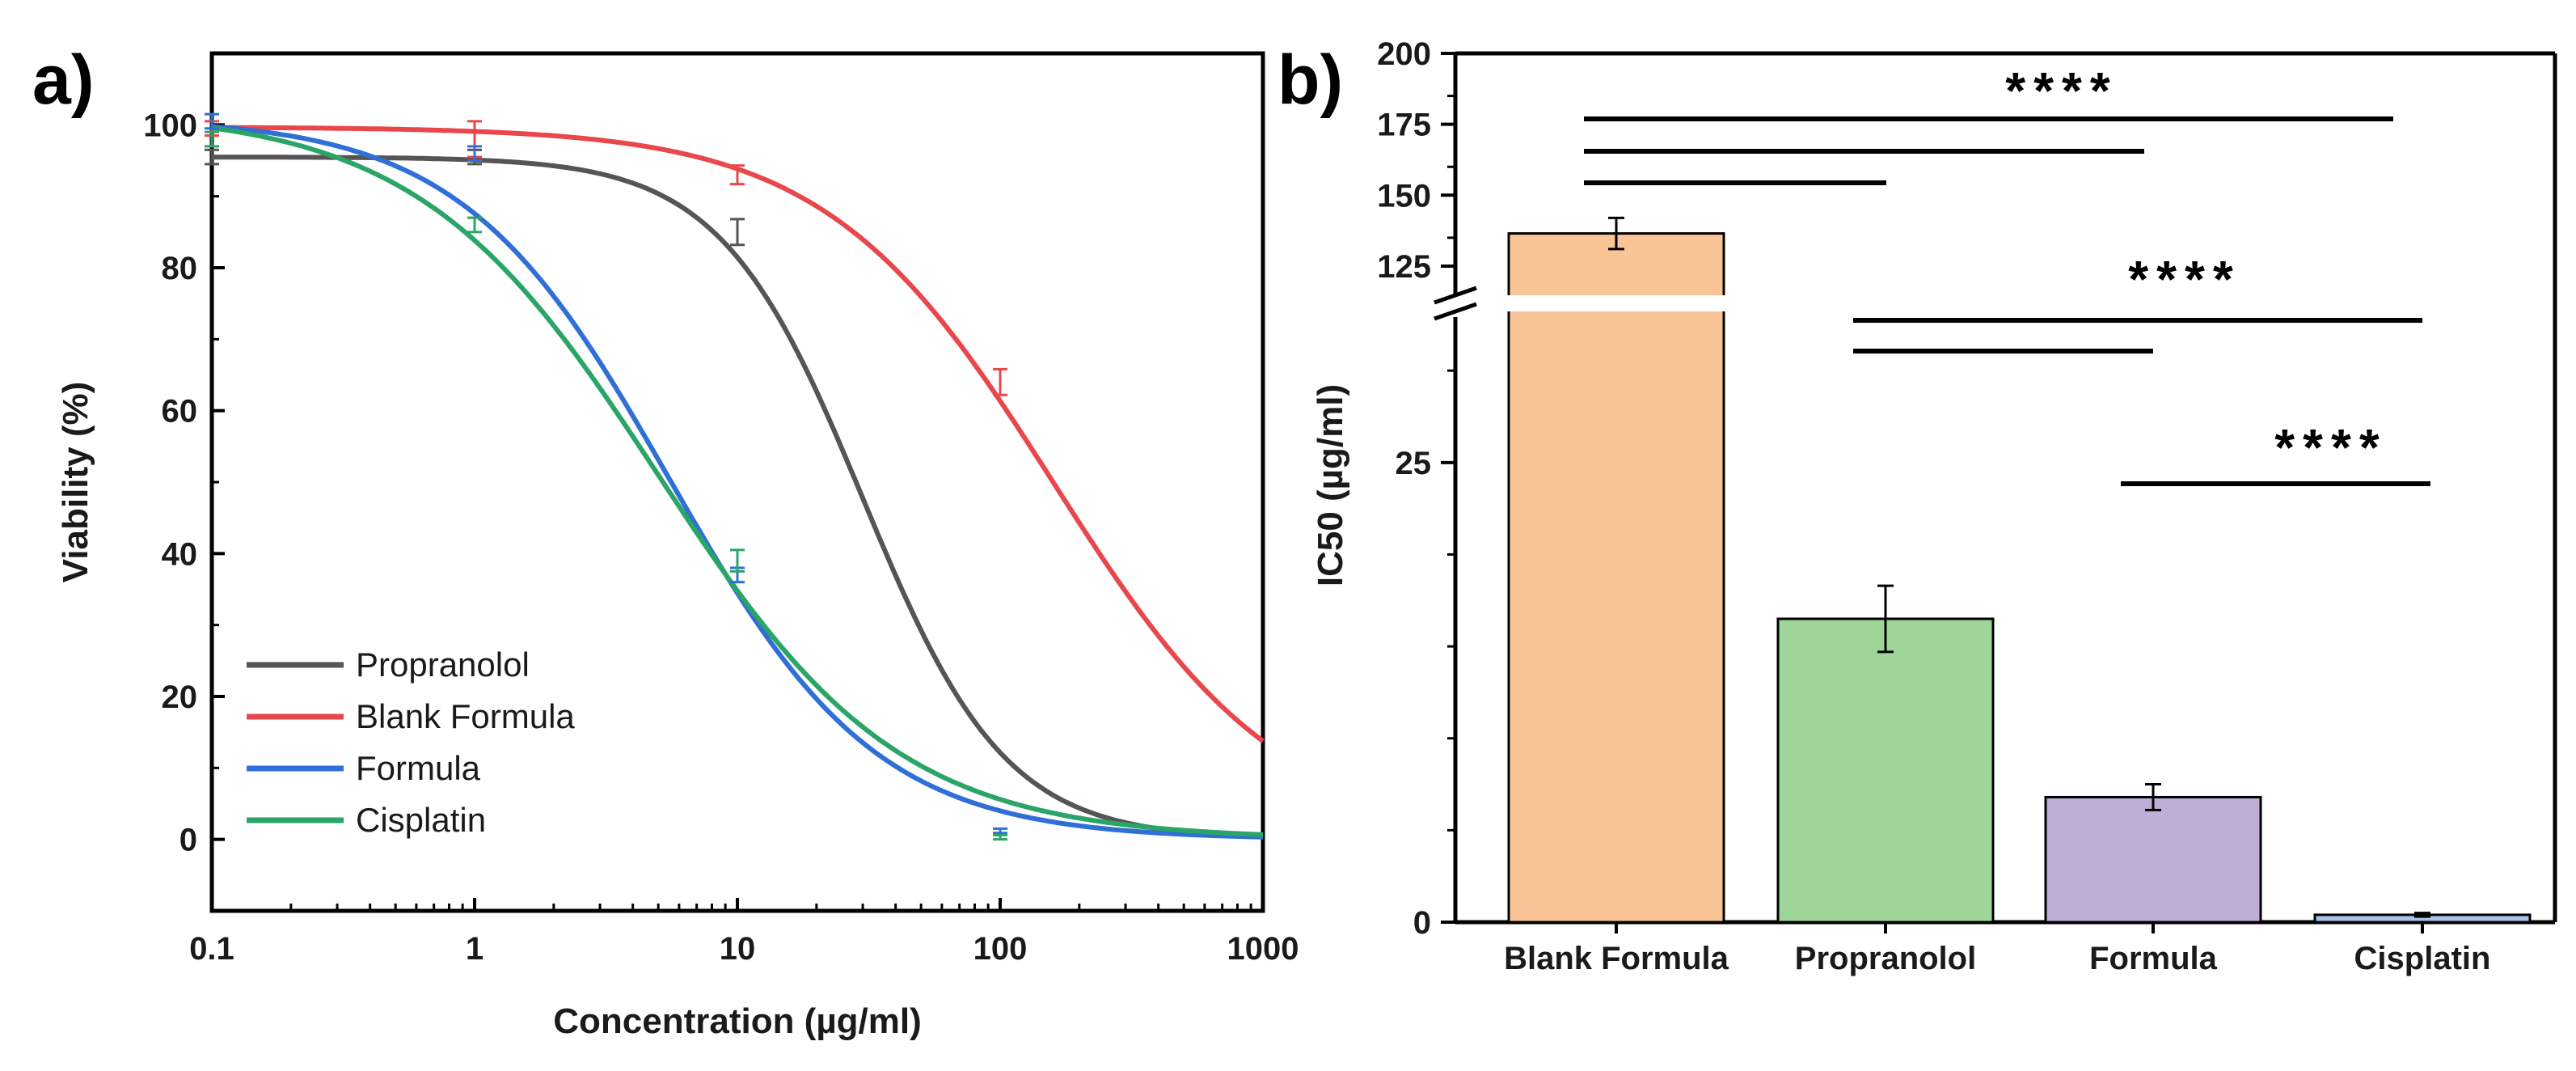 Image resolution: width=2576 pixels, height=1071 pixels. I want to click on axis-break-mark-lower, so click(1455, 311).